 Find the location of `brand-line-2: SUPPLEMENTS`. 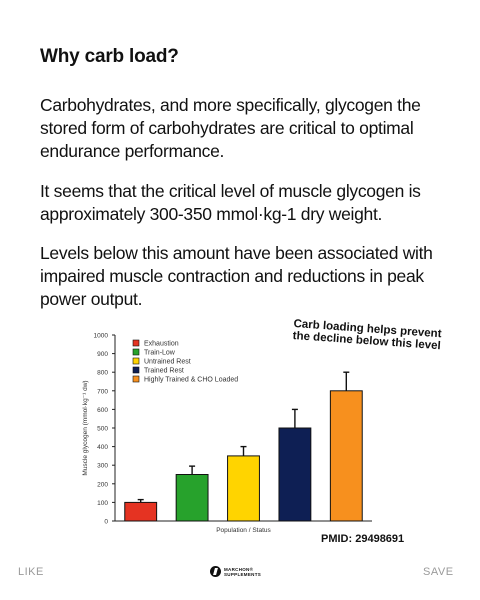

brand-line-2: SUPPLEMENTS is located at coordinates (243, 574).